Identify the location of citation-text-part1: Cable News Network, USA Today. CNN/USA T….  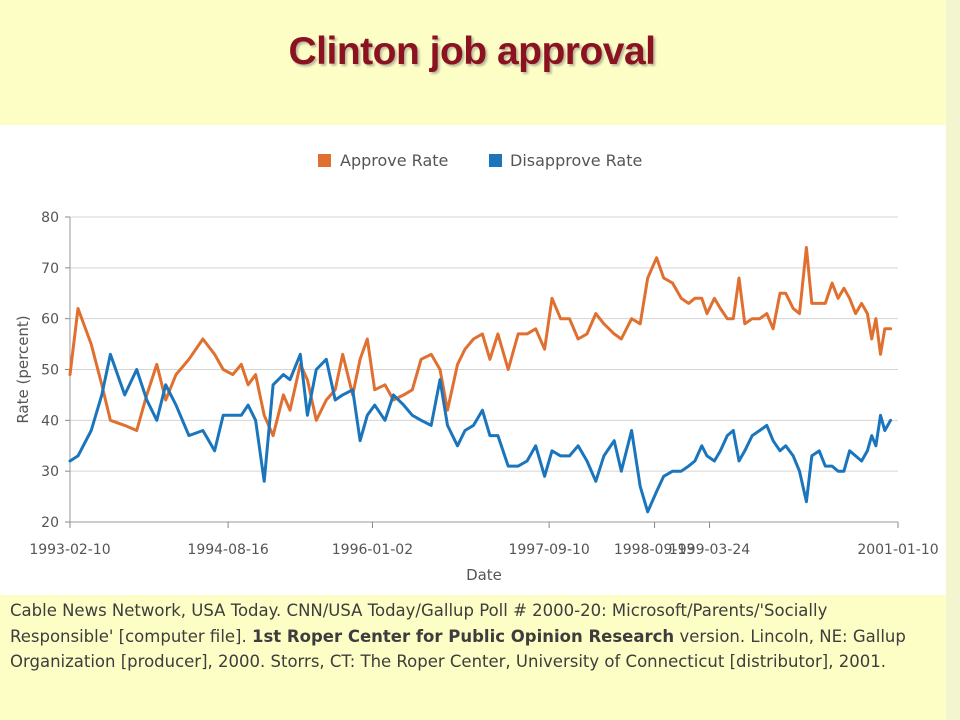
(419, 623).